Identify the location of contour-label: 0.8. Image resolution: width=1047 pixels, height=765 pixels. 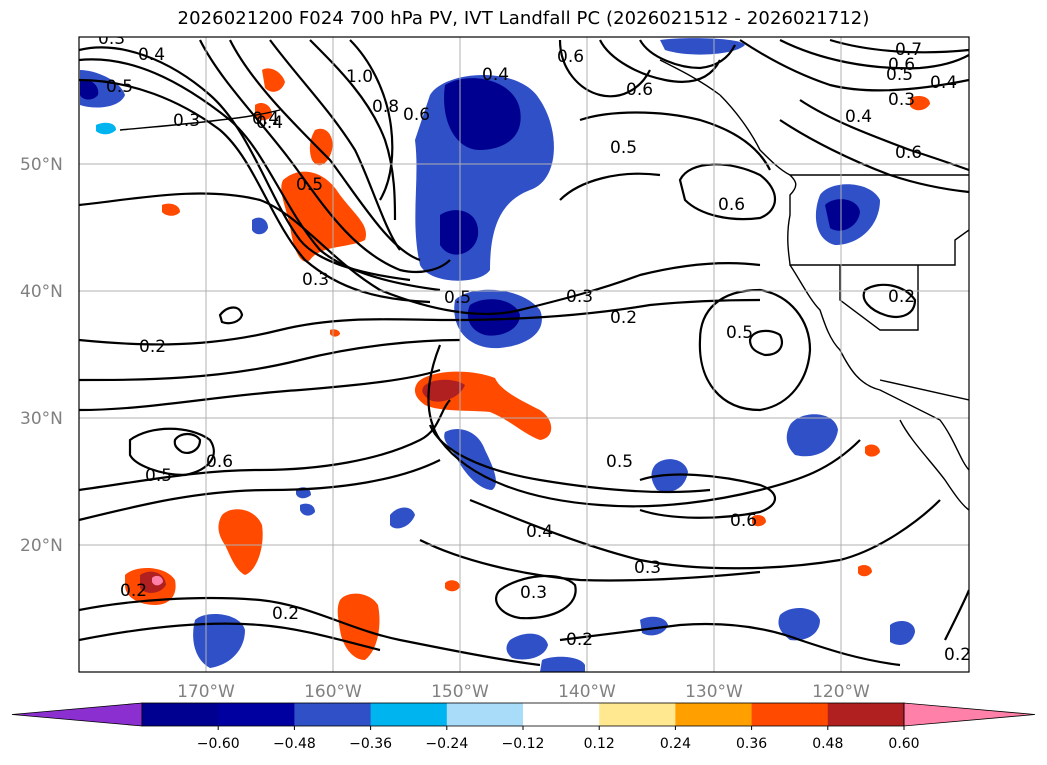
(385, 107).